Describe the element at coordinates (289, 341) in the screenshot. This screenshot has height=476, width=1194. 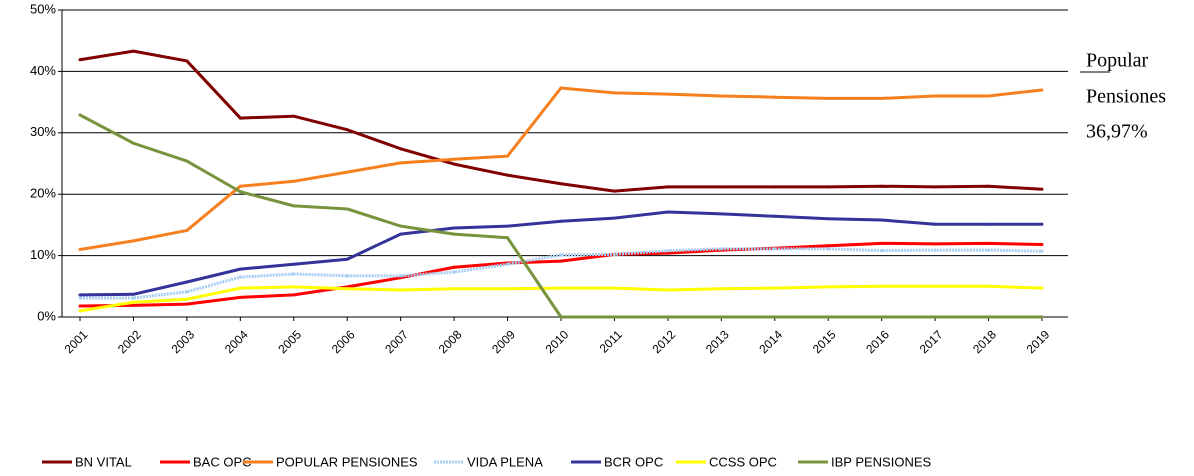
I see `x-tick-label: 2005` at that location.